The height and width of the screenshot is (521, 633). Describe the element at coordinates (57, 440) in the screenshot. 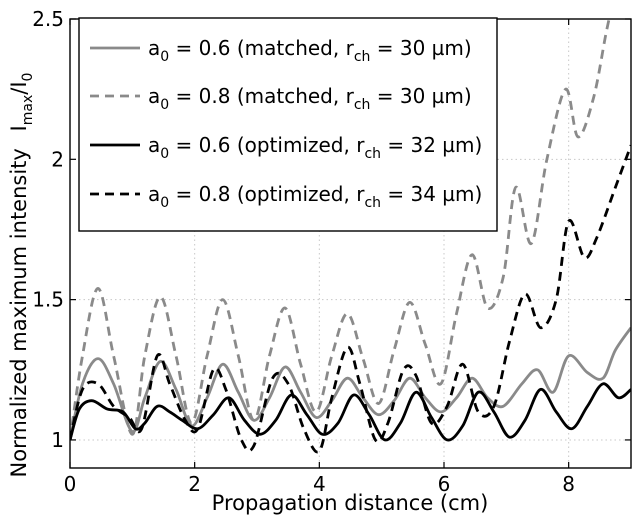

I see `y-tick-label: 1` at that location.